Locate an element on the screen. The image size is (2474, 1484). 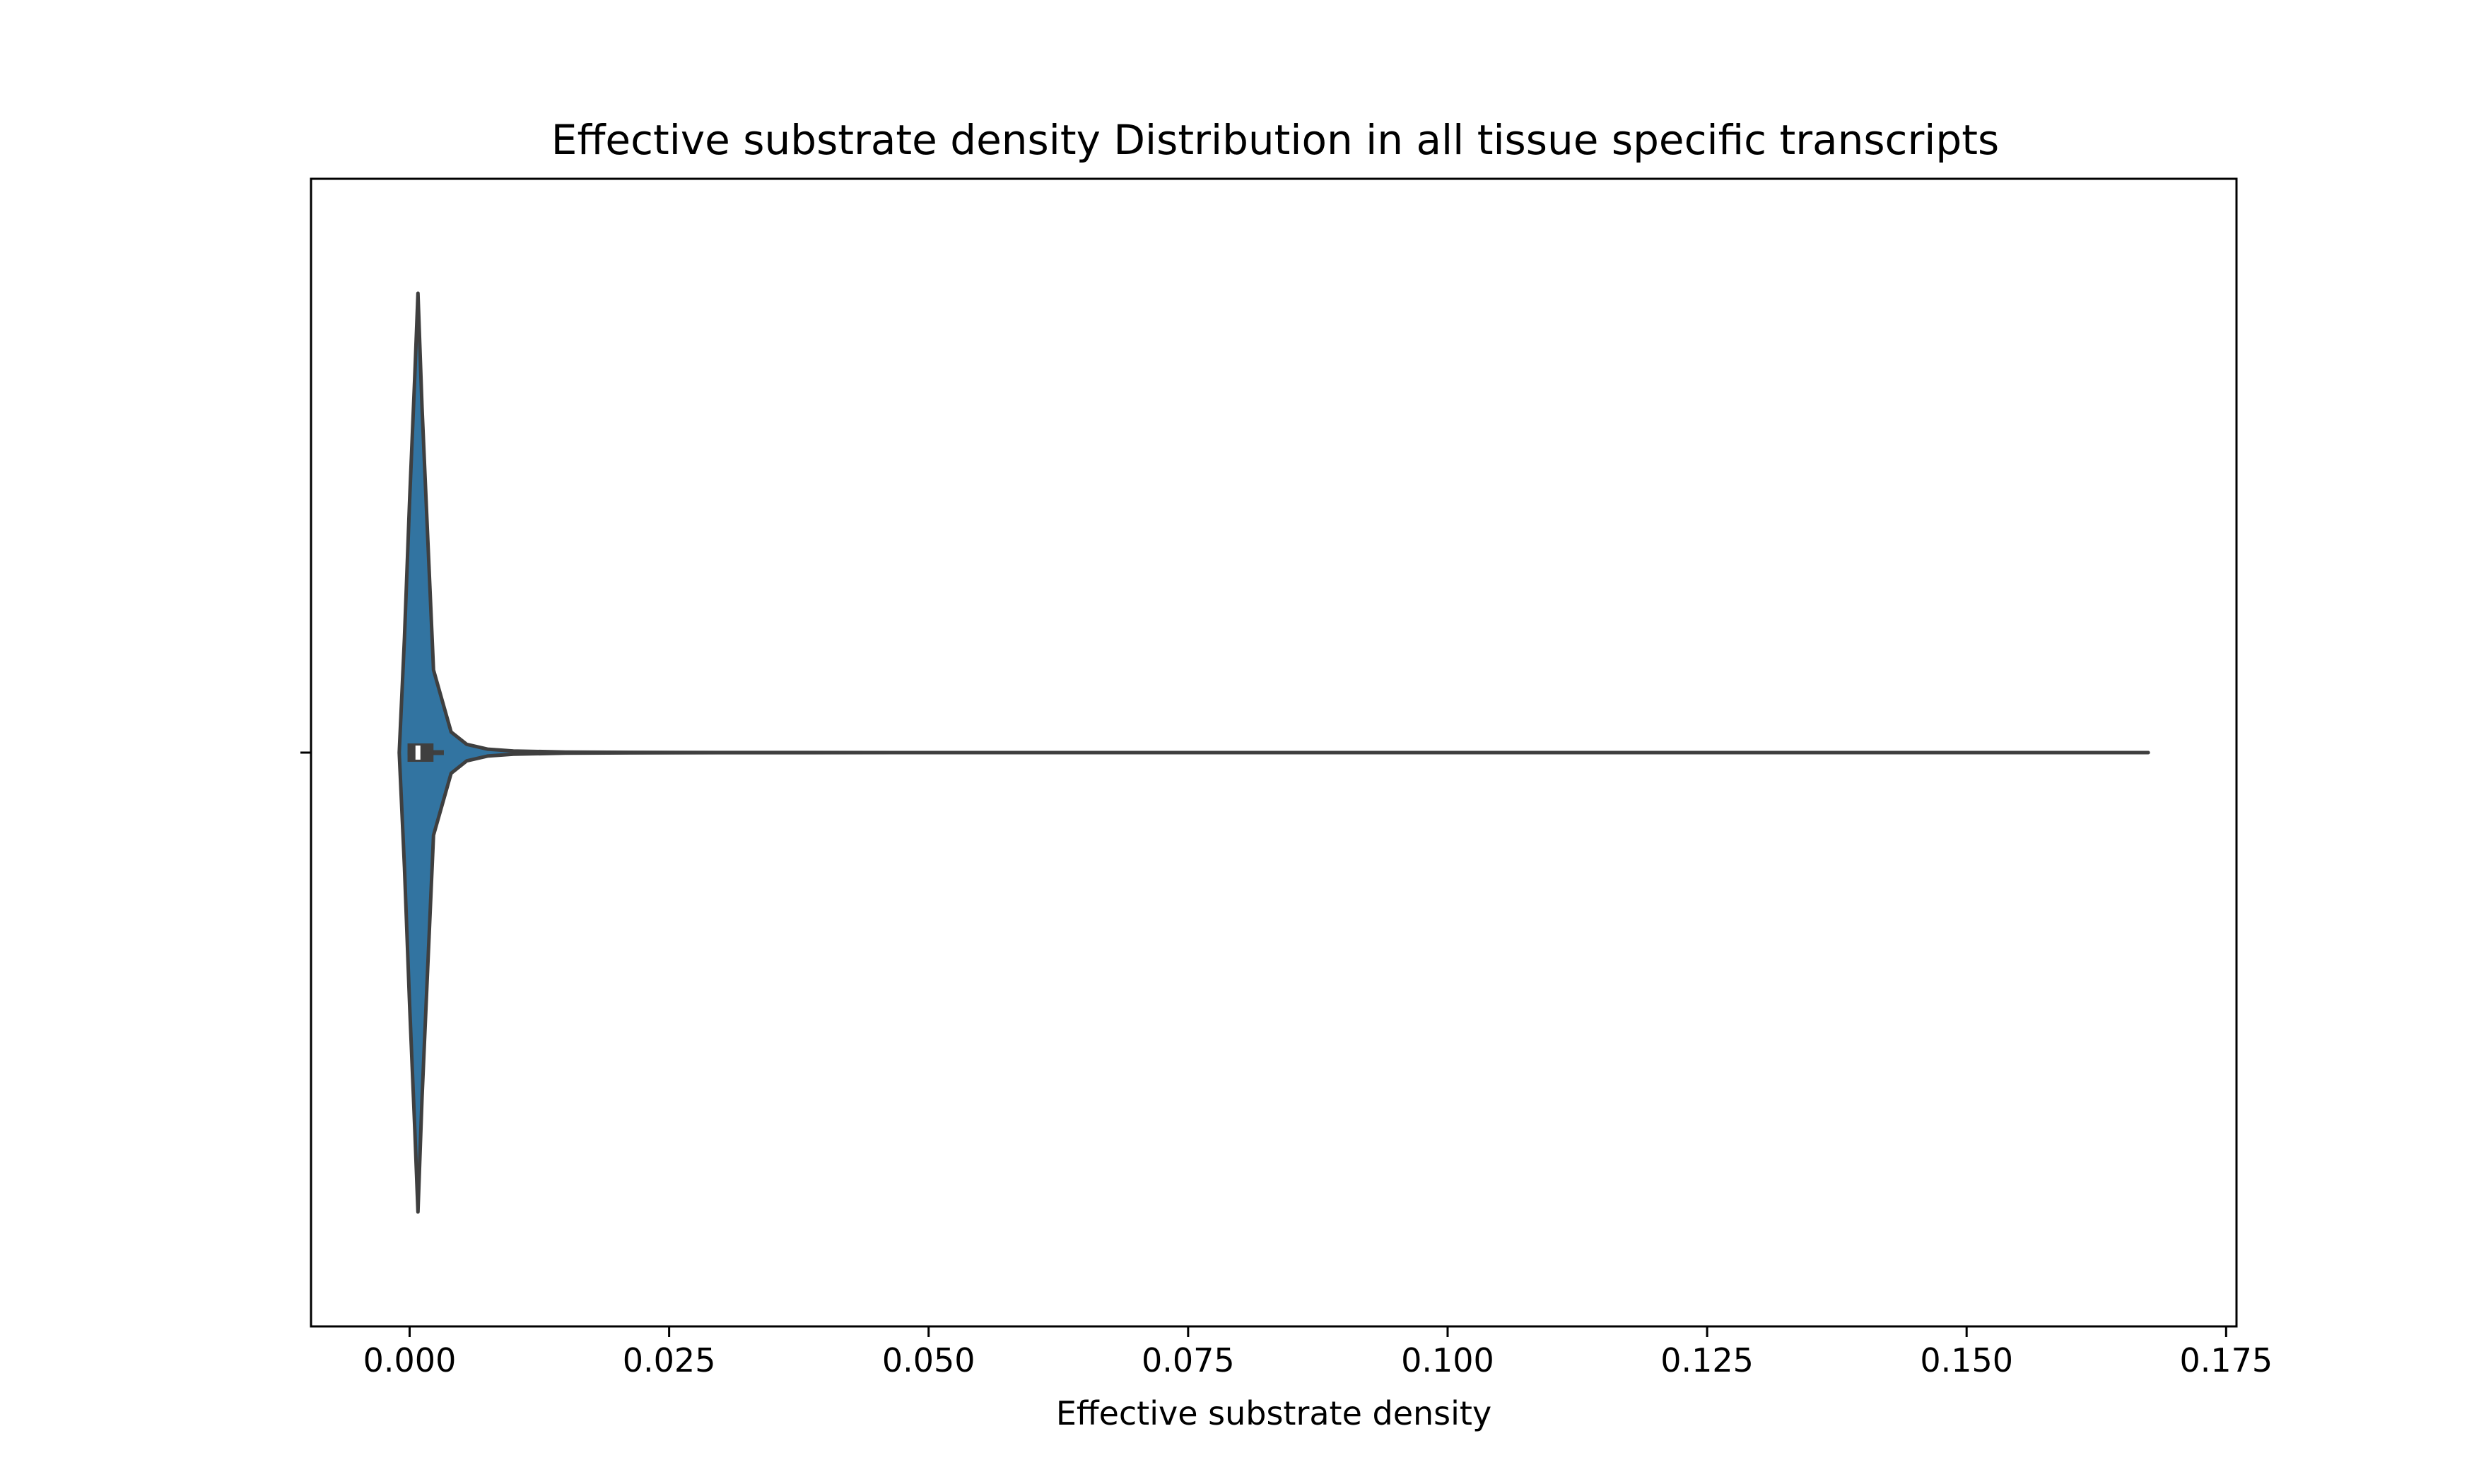
x-tick-label: 0.025 is located at coordinates (669, 1360).